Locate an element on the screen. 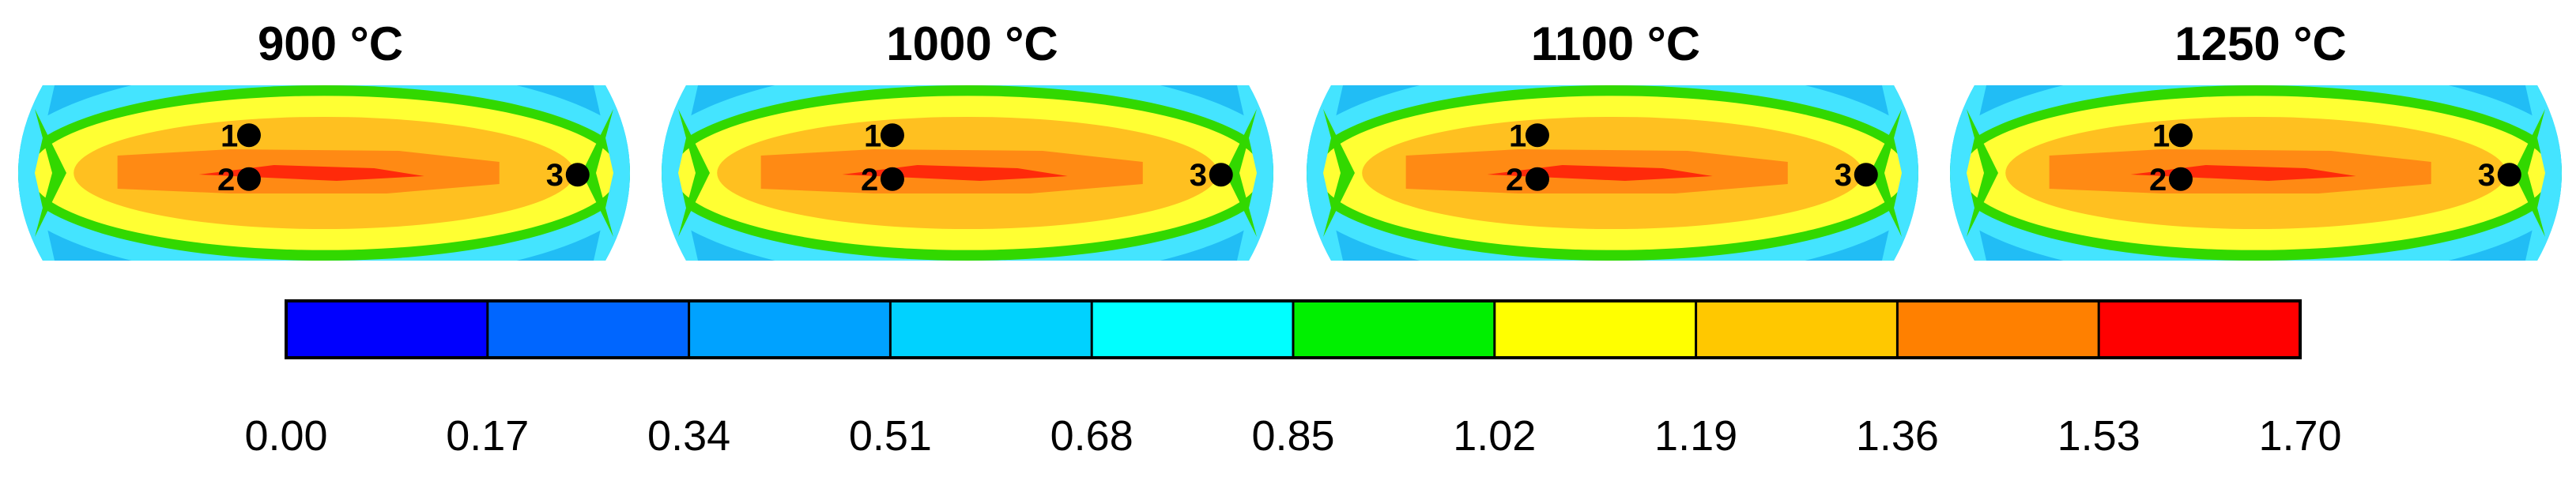 The image size is (2576, 477). panel-title: 1100 °C is located at coordinates (1615, 43).